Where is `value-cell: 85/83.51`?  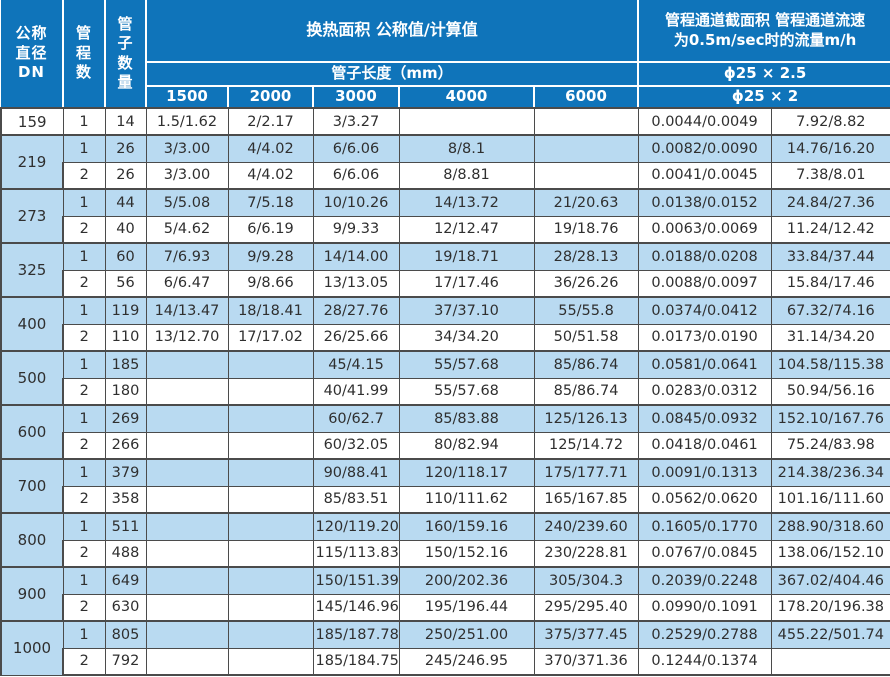
value-cell: 85/83.51 is located at coordinates (356, 499).